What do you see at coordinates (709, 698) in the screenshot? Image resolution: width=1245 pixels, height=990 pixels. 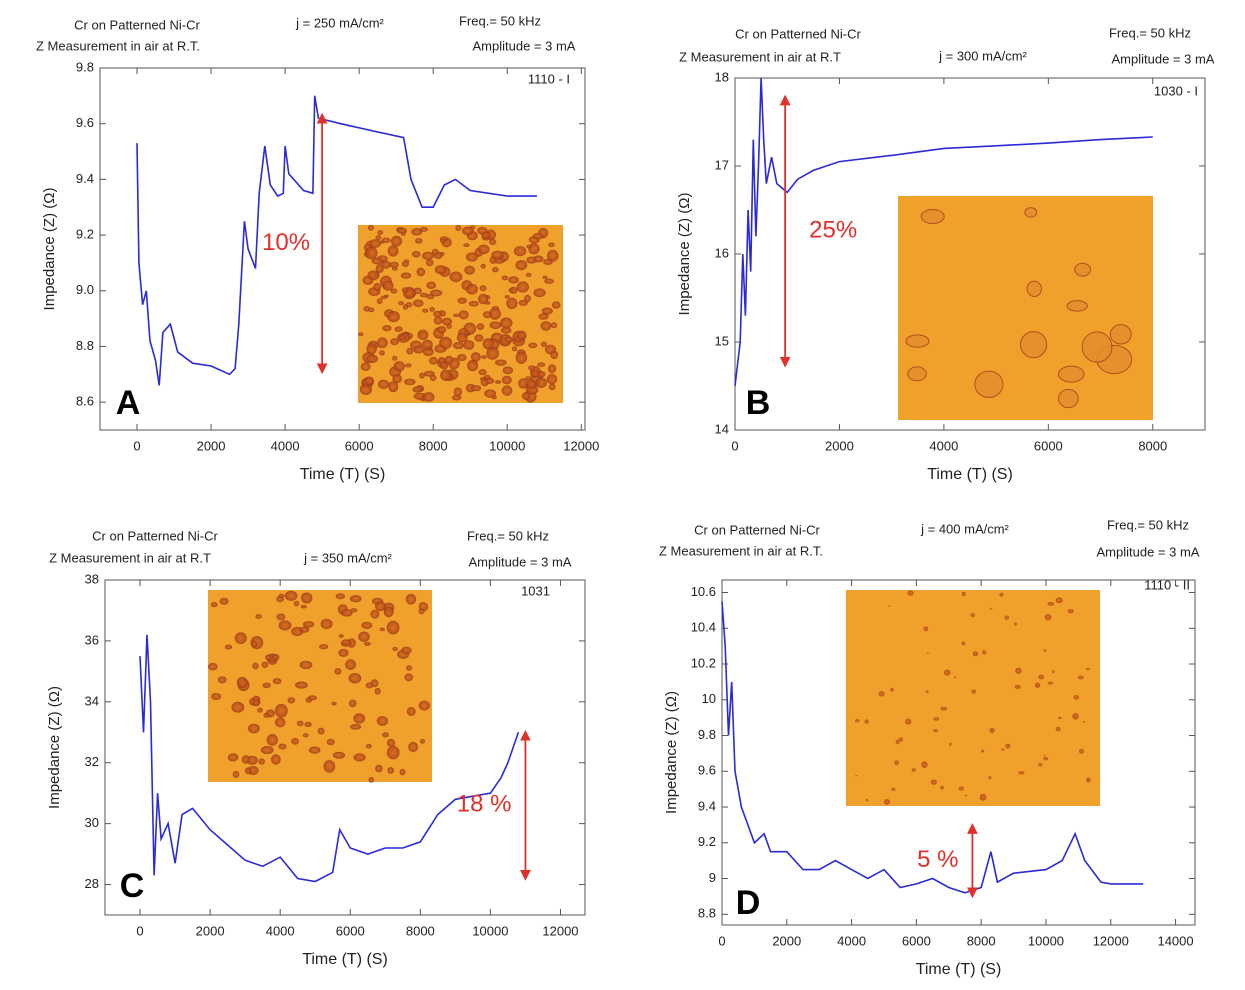 I see `y-tick-label: 10` at bounding box center [709, 698].